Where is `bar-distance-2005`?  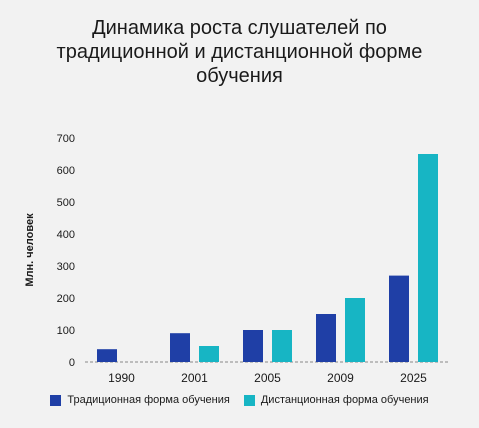
bar-distance-2005 is located at coordinates (282, 346).